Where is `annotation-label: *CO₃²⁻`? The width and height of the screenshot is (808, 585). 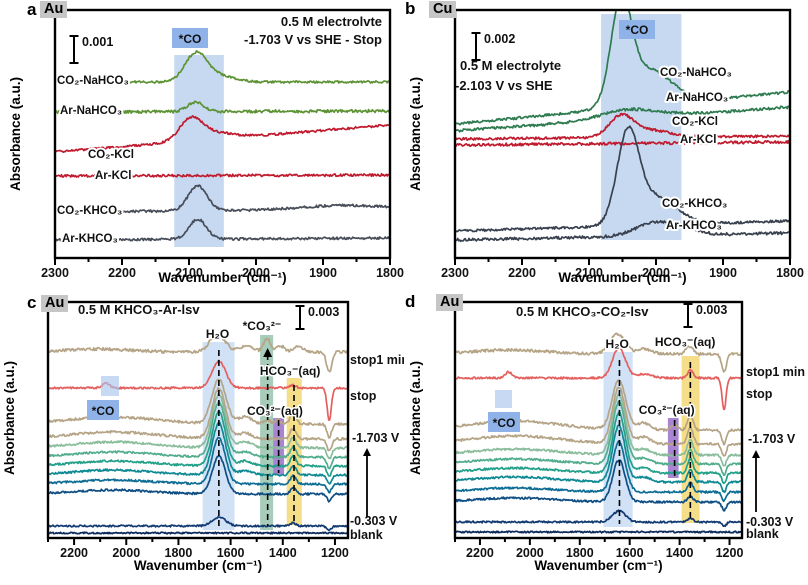 annotation-label: *CO₃²⁻ is located at coordinates (262, 326).